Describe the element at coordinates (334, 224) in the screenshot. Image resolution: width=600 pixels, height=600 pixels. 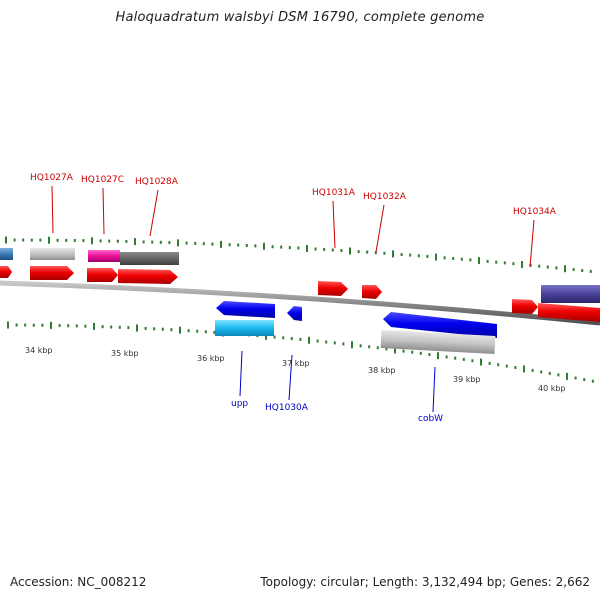
I see `leader-HQ1031A` at that location.